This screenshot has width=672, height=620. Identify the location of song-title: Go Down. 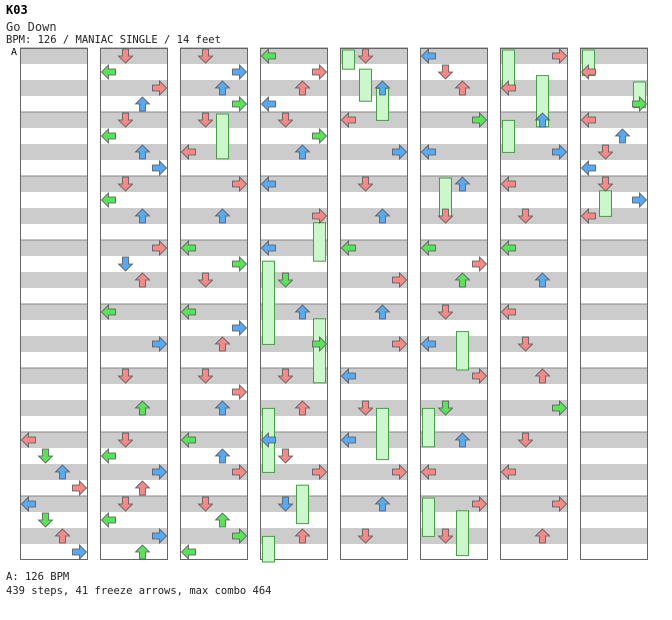
(31, 27).